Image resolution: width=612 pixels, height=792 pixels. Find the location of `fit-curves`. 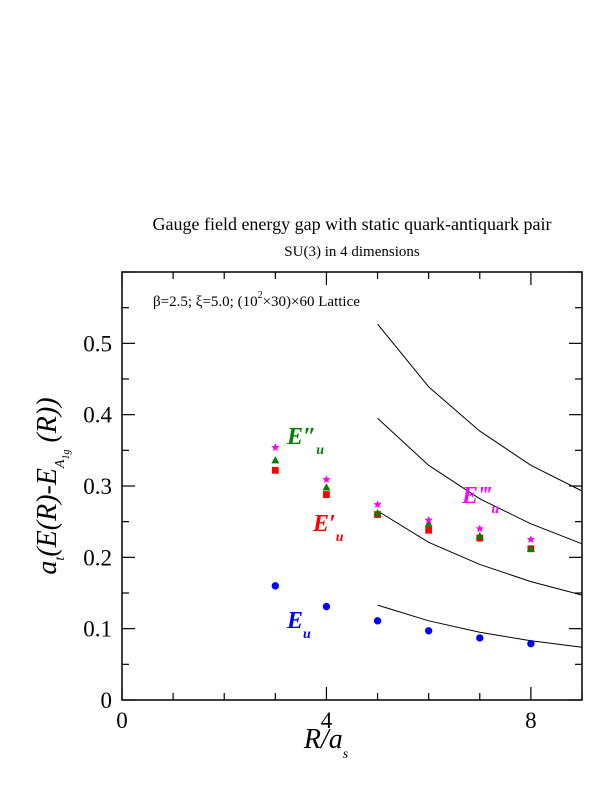

fit-curves is located at coordinates (480, 485).